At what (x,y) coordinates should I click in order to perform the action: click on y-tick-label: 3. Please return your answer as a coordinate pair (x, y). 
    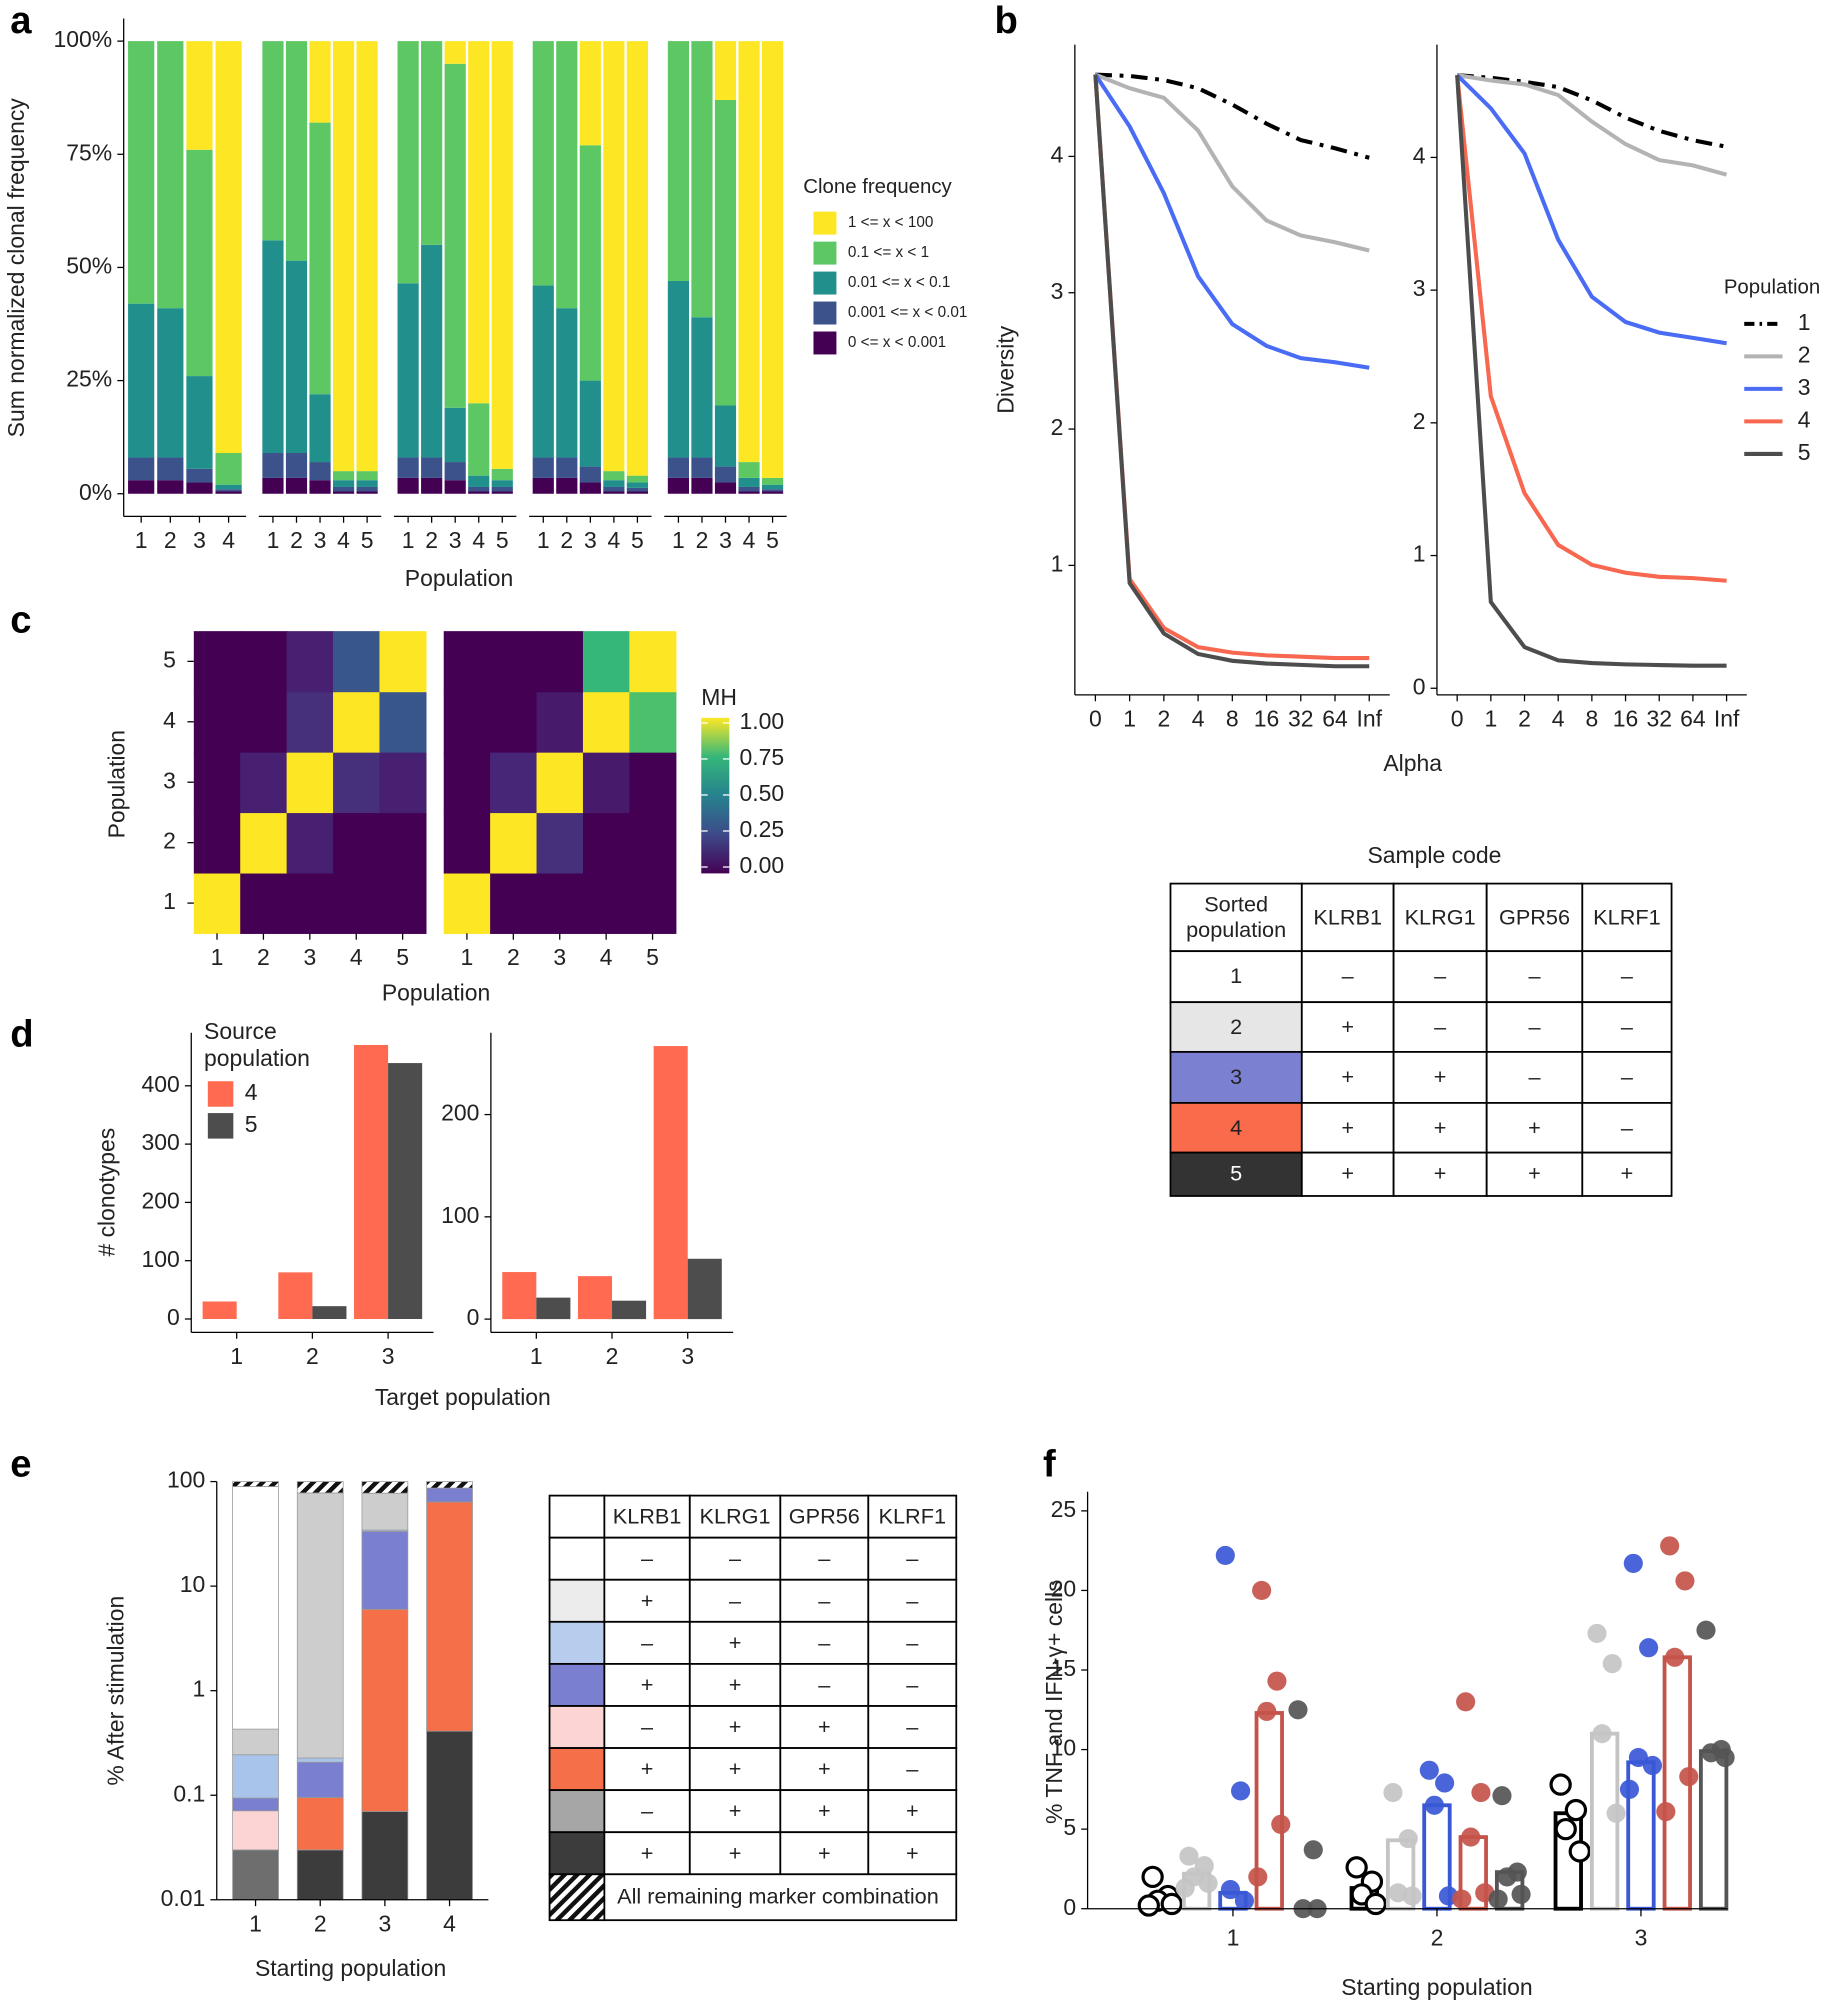
    Looking at the image, I should click on (1419, 288).